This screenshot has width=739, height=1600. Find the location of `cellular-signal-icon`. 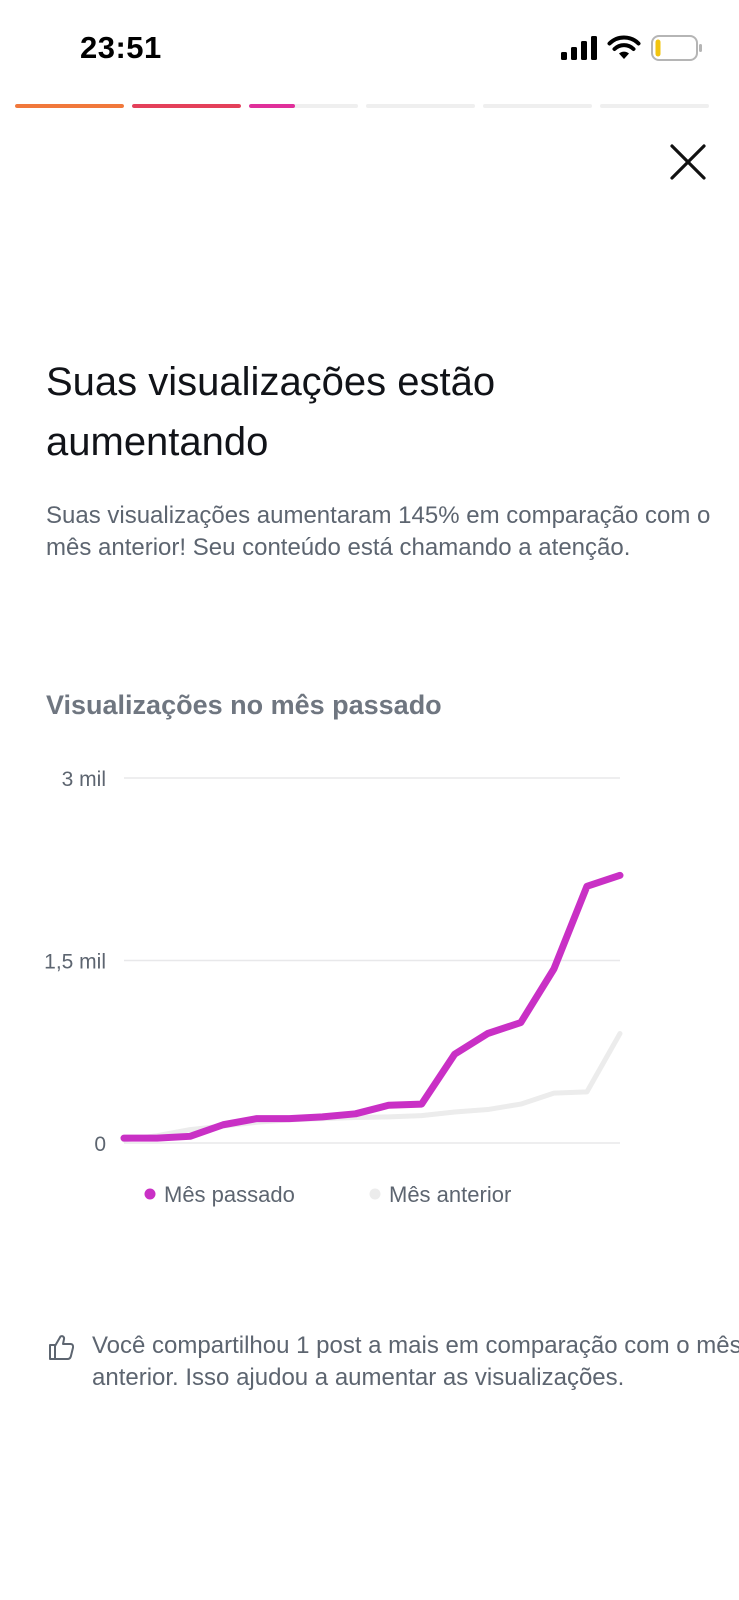

cellular-signal-icon is located at coordinates (579, 48).